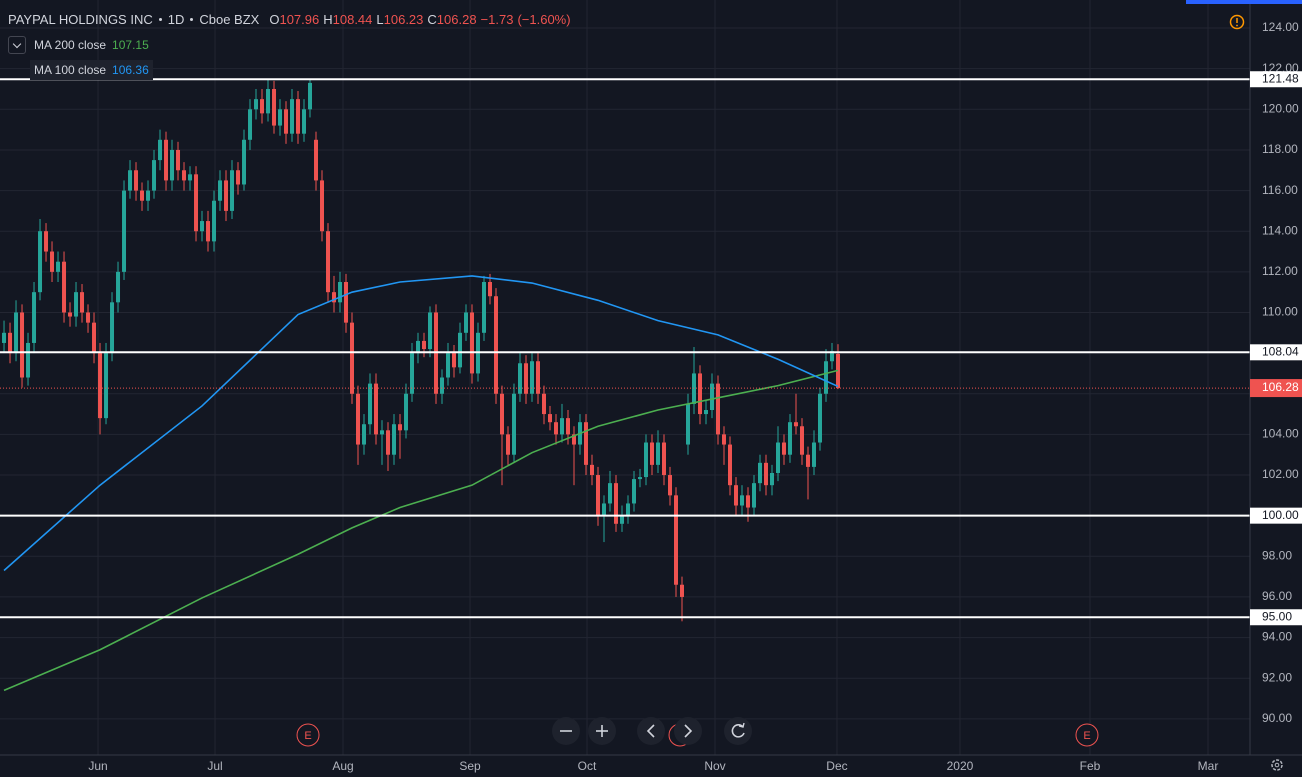  I want to click on y-tick-label: 96.00, so click(1277, 596).